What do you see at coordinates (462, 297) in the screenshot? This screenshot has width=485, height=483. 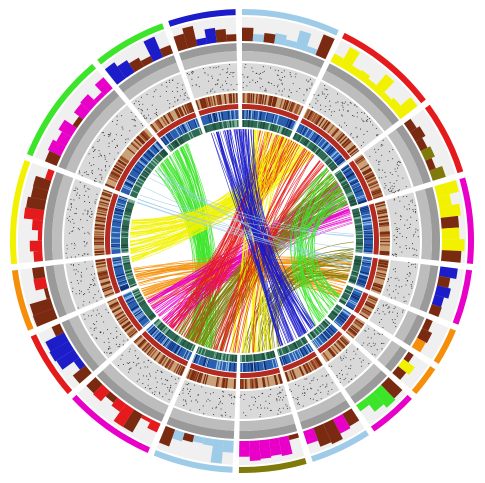 I see `segment-band` at bounding box center [462, 297].